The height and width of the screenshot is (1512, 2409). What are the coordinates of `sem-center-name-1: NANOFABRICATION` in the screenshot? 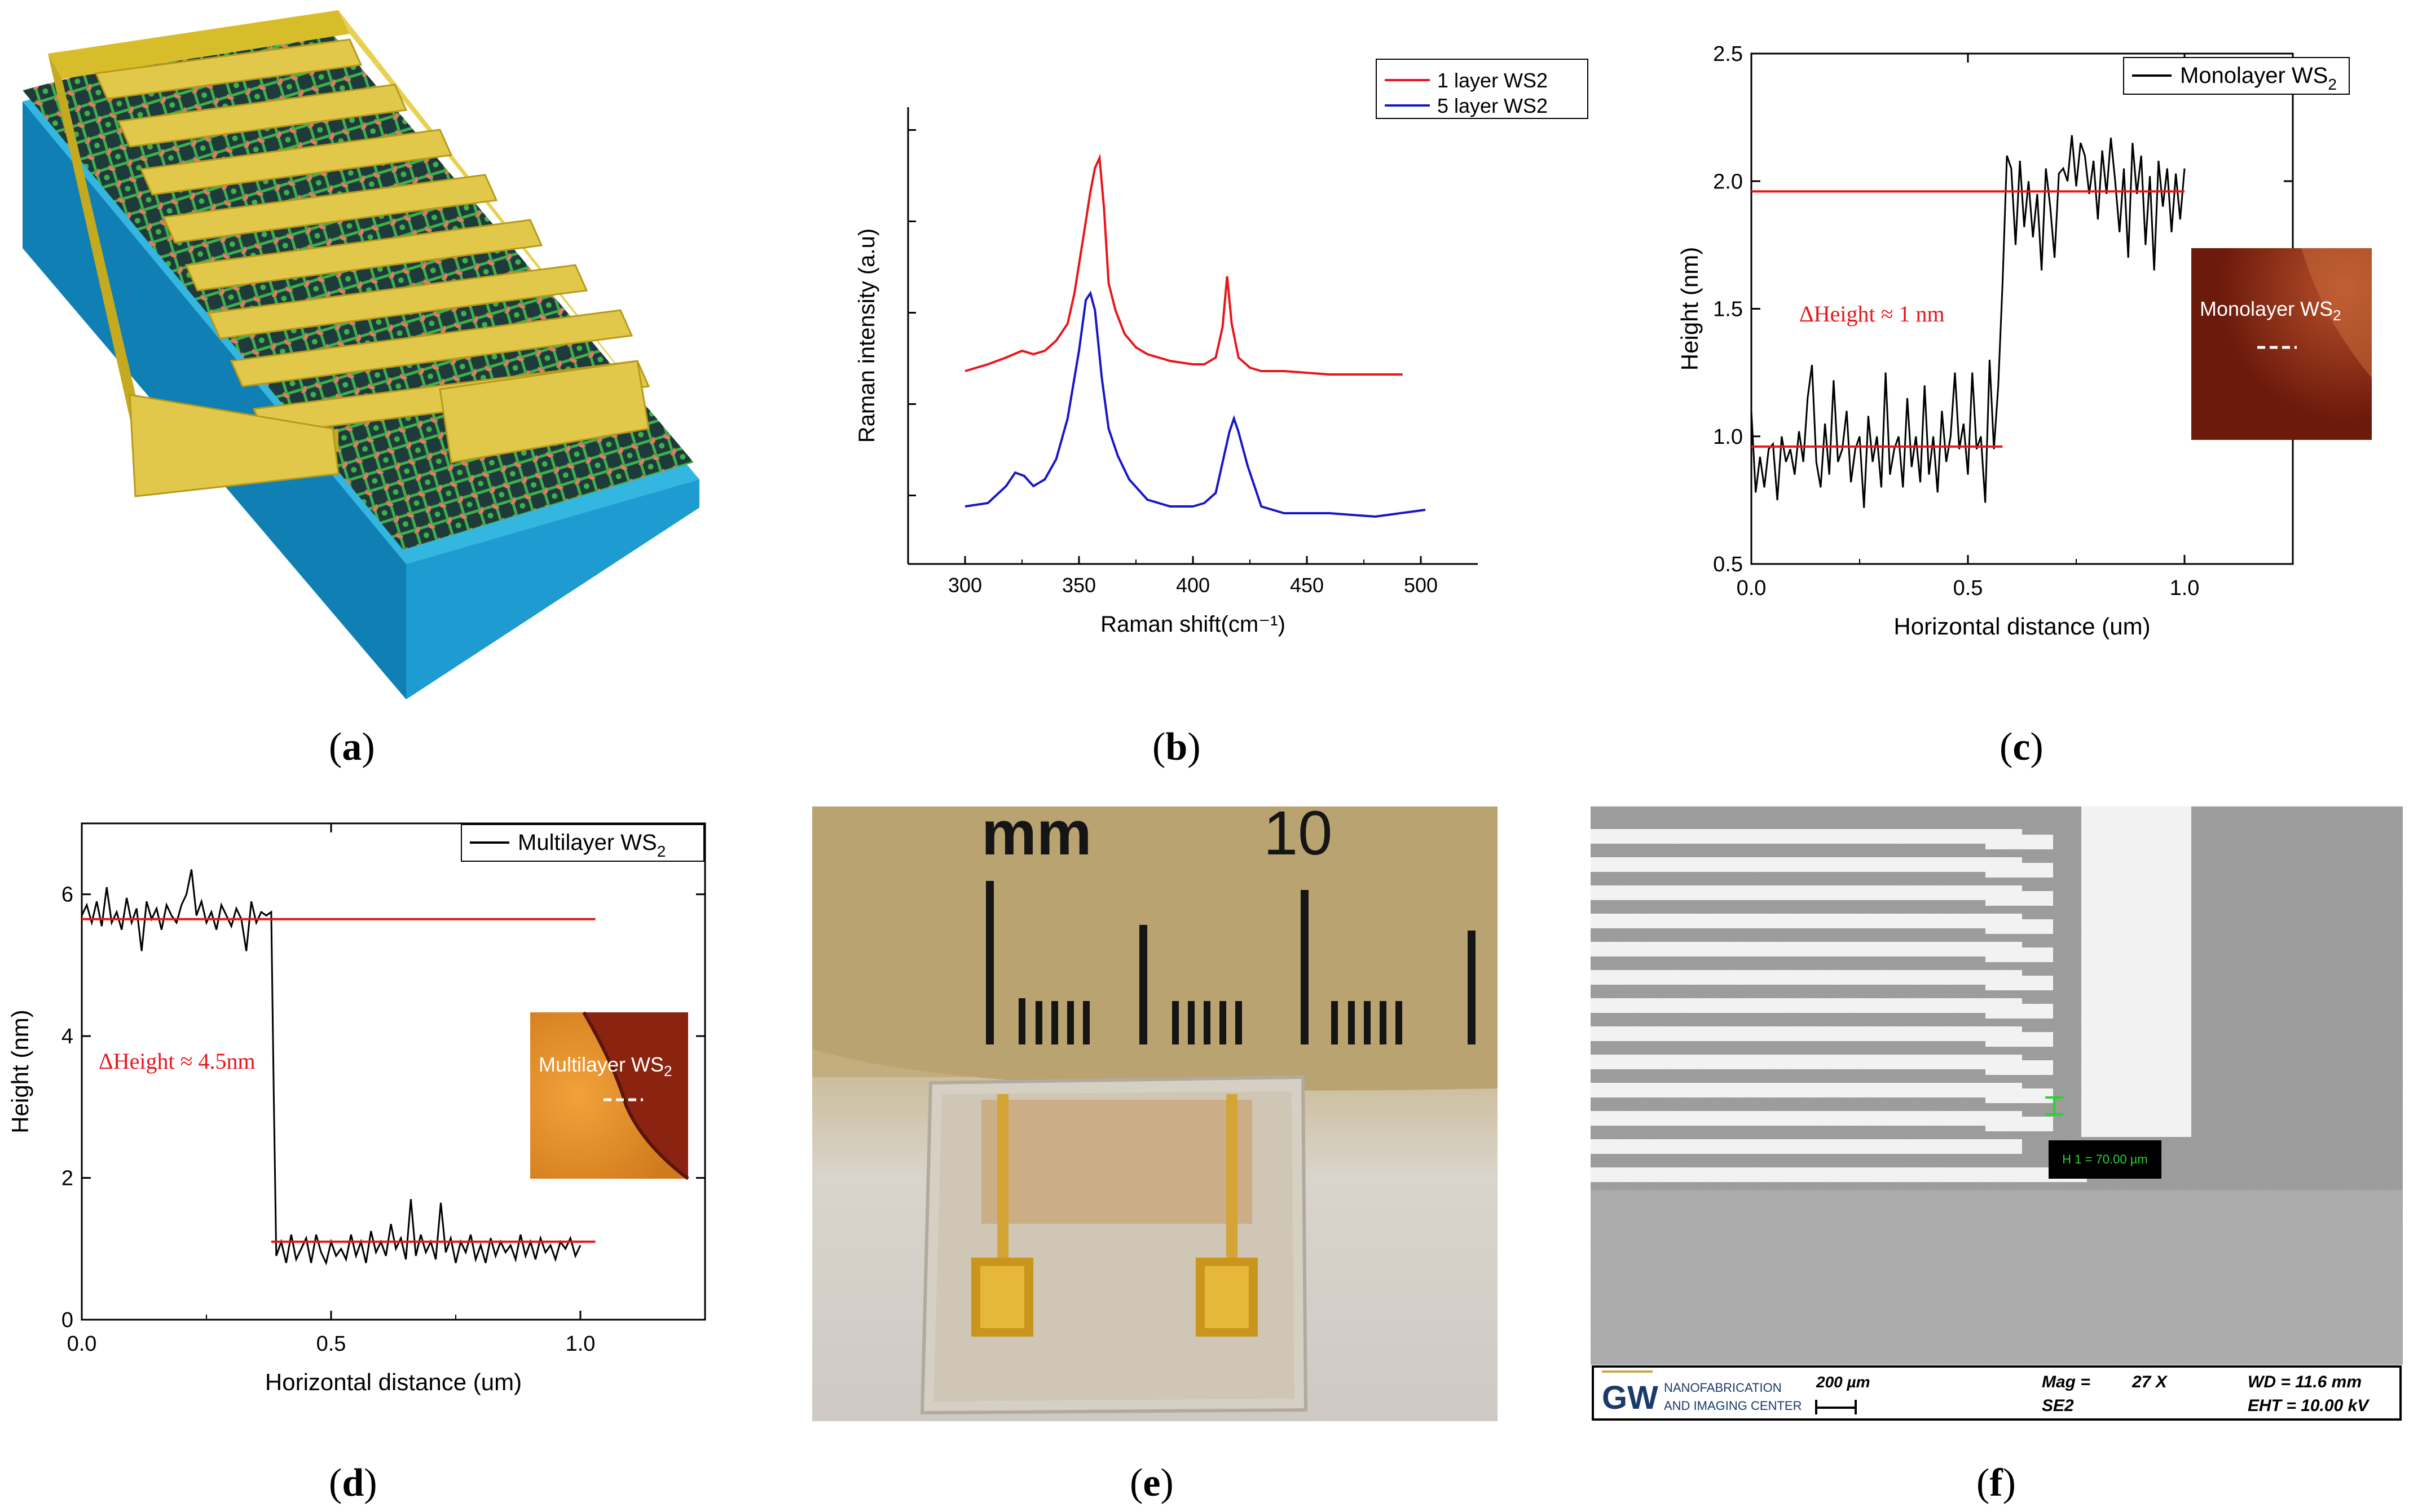 It's located at (1723, 1388).